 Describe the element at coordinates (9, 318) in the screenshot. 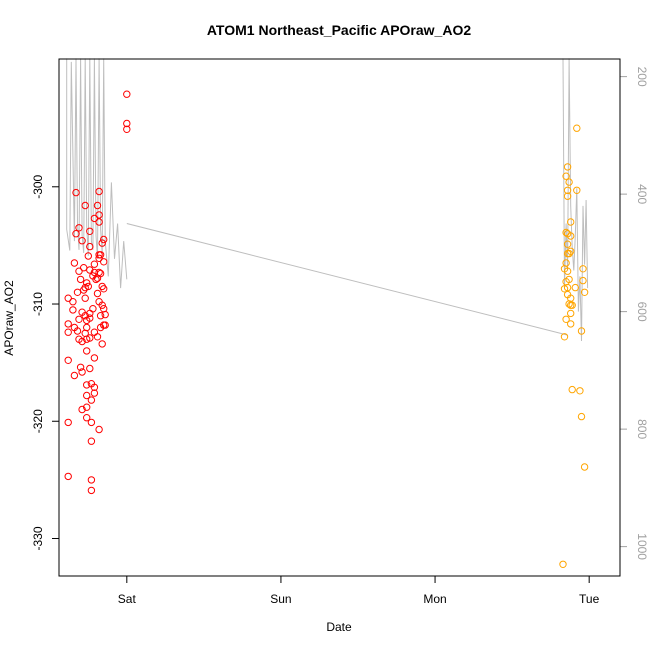

I see `y-axis-label: APOraw_AO2` at that location.